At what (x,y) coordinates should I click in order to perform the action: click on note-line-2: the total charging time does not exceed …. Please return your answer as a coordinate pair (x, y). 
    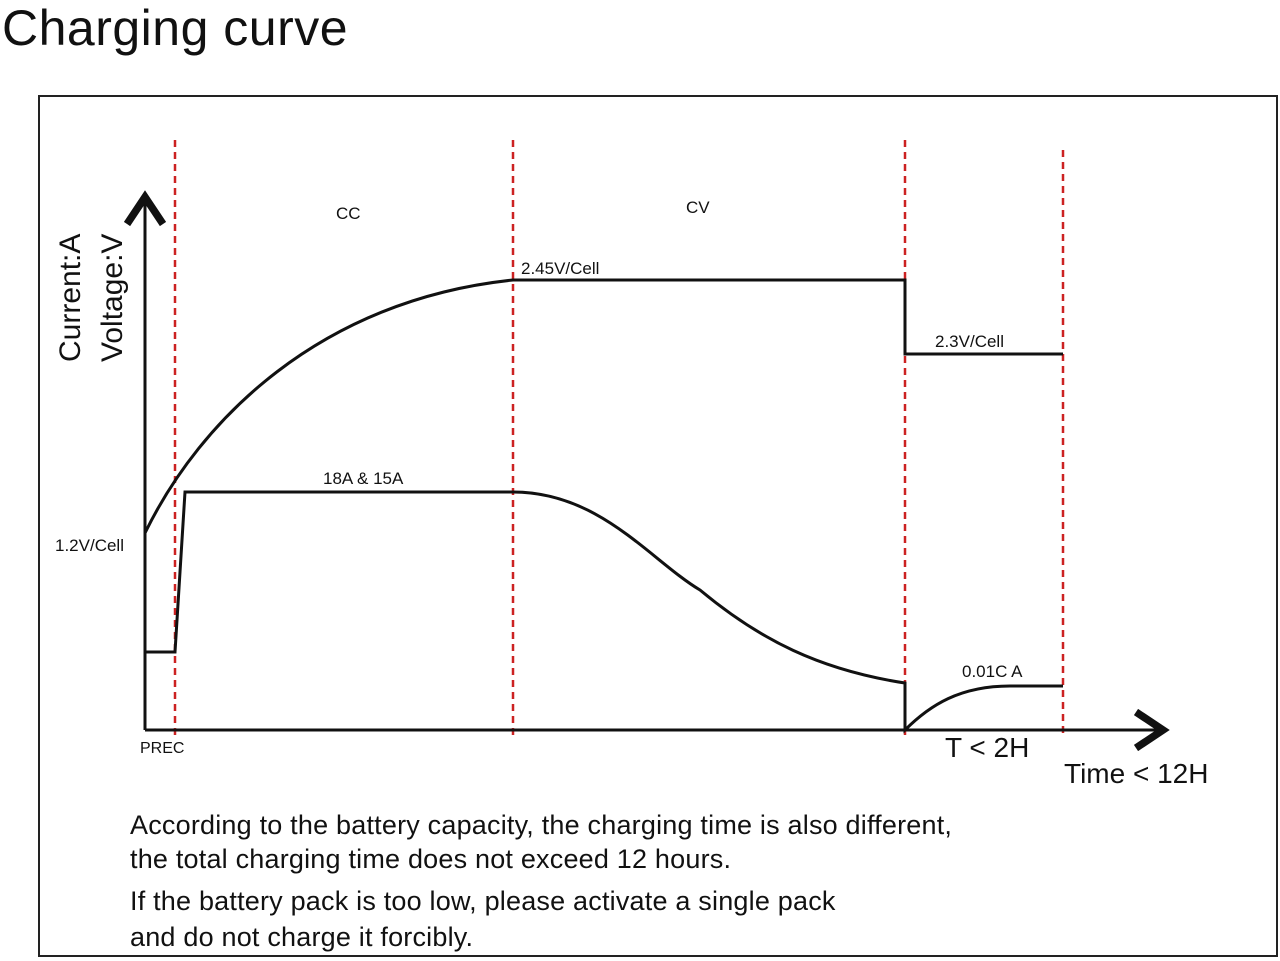
    Looking at the image, I should click on (431, 859).